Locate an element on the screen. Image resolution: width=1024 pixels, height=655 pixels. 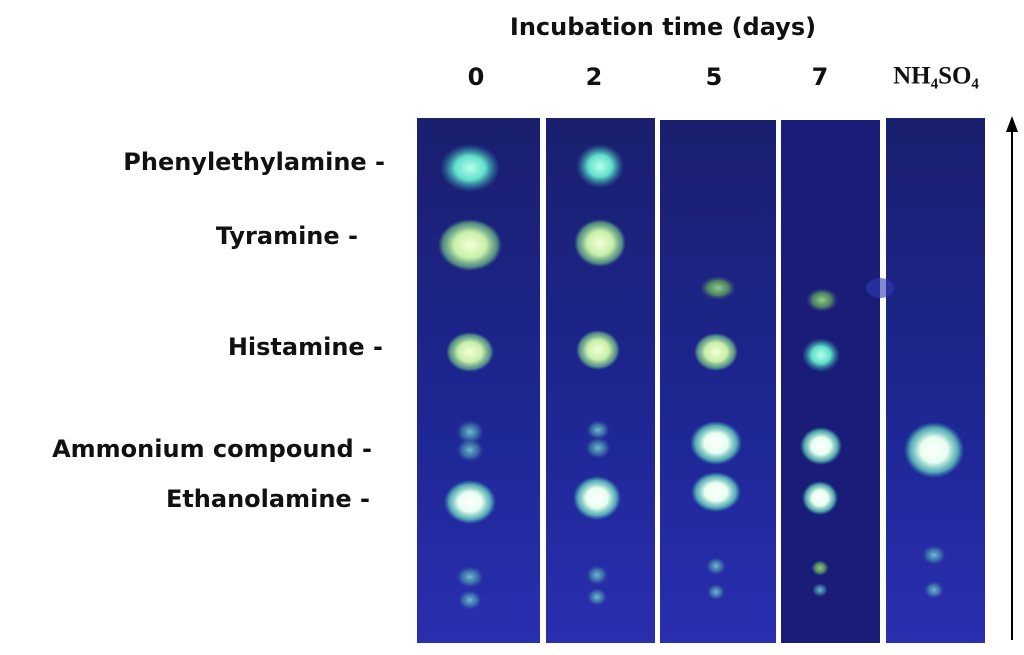
lane-label: NH₄SO₄ is located at coordinates (936, 76).